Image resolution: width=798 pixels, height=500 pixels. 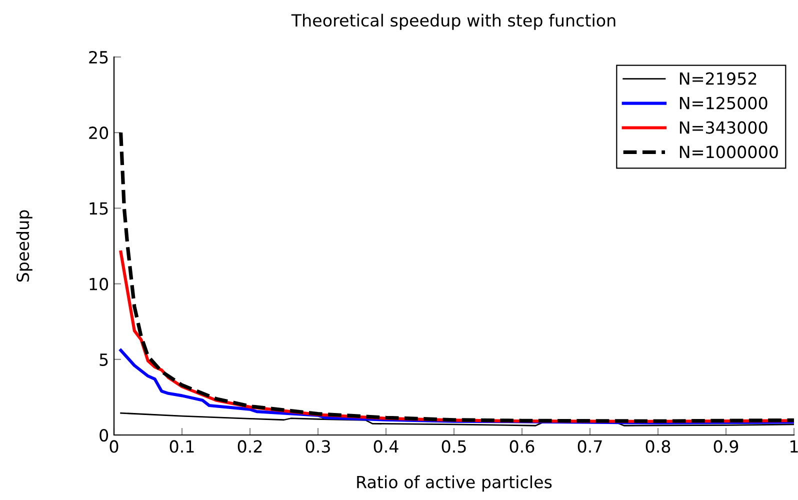 What do you see at coordinates (590, 446) in the screenshot?
I see `x-tick-label: 0.7` at bounding box center [590, 446].